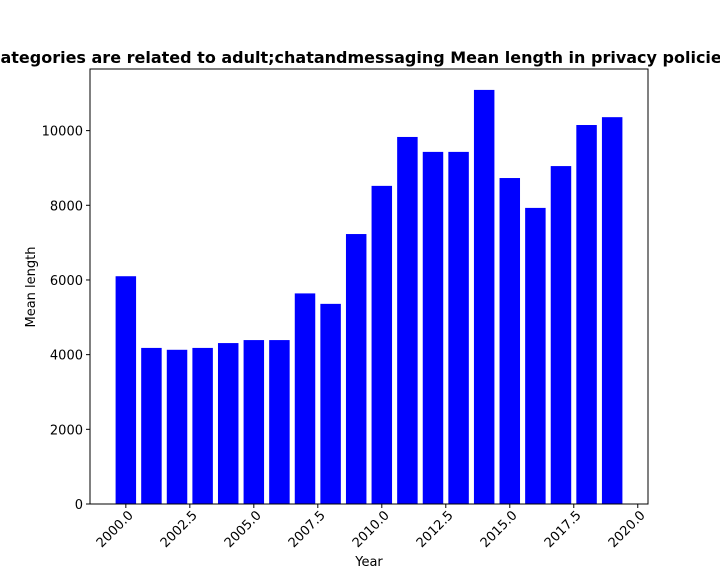 The height and width of the screenshot is (576, 720). Describe the element at coordinates (305, 398) in the screenshot. I see `bar-2007` at that location.